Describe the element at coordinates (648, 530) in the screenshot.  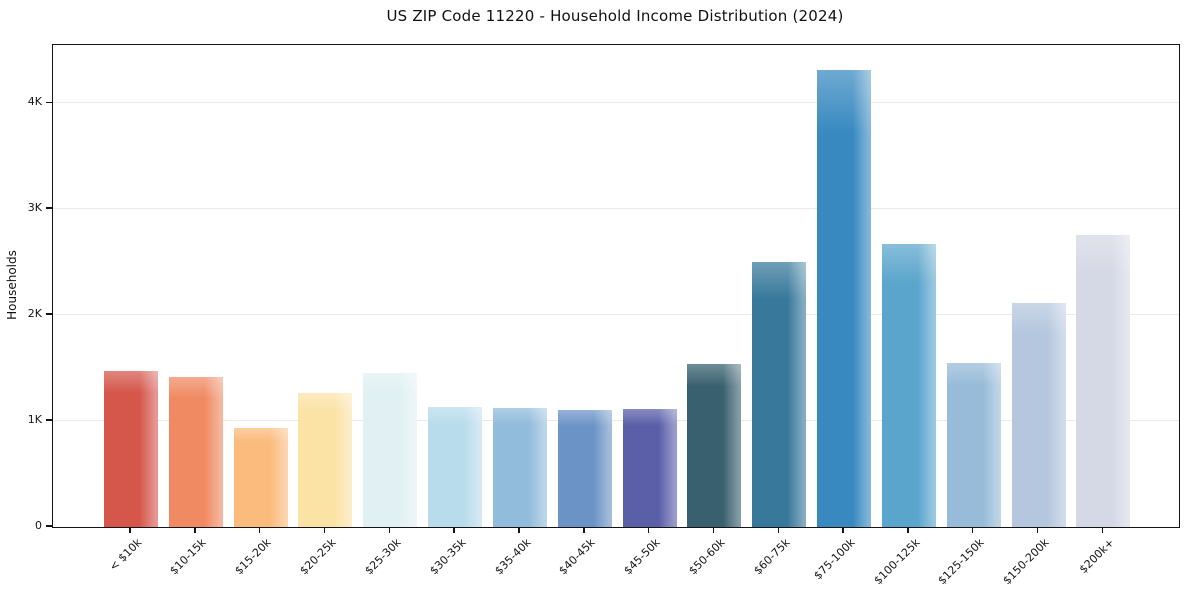
I see `x-tick-mark-$45-50k` at that location.